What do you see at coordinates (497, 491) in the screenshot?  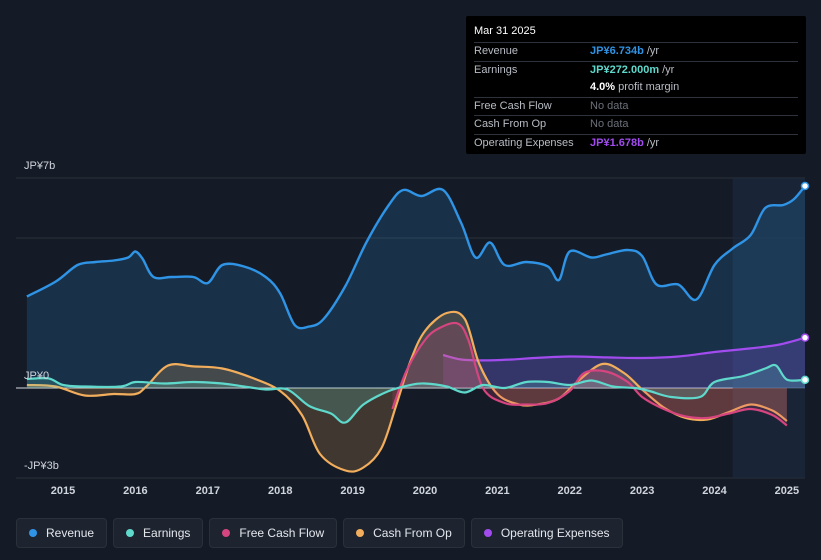 I see `x-tick-label: 2021` at bounding box center [497, 491].